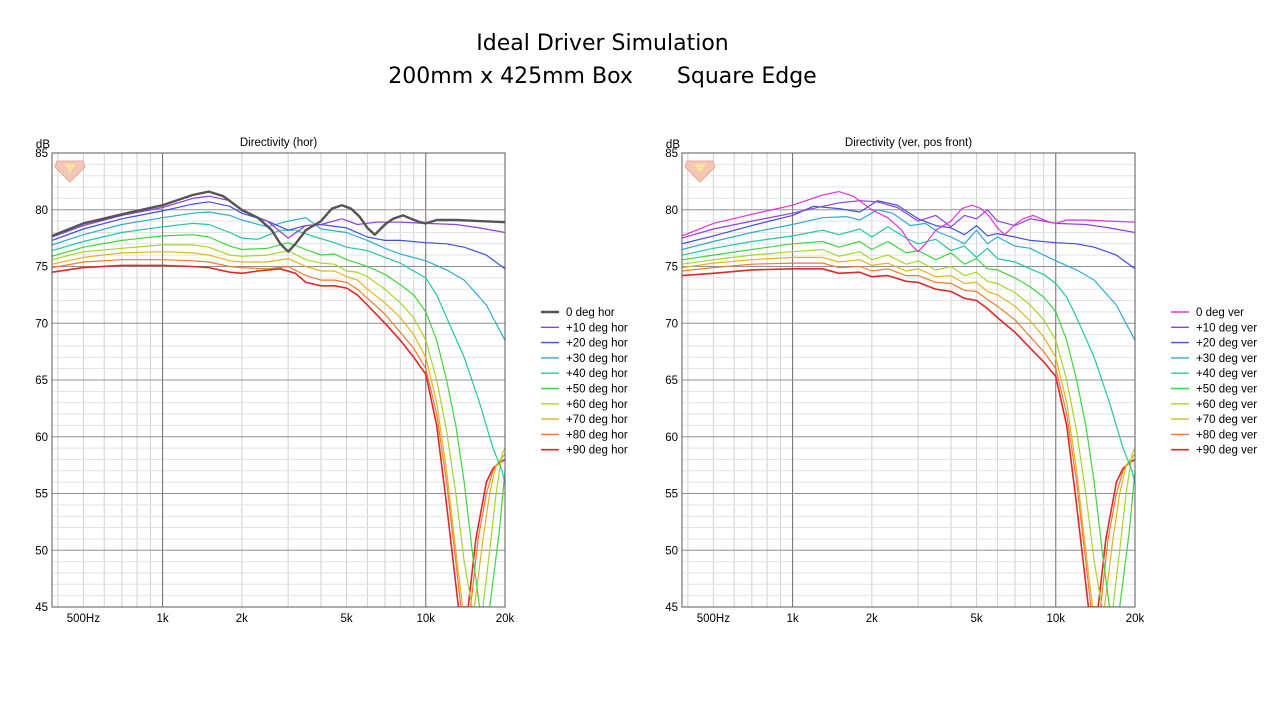  I want to click on chart1-title: Directivity (ver, pos front), so click(908, 143).